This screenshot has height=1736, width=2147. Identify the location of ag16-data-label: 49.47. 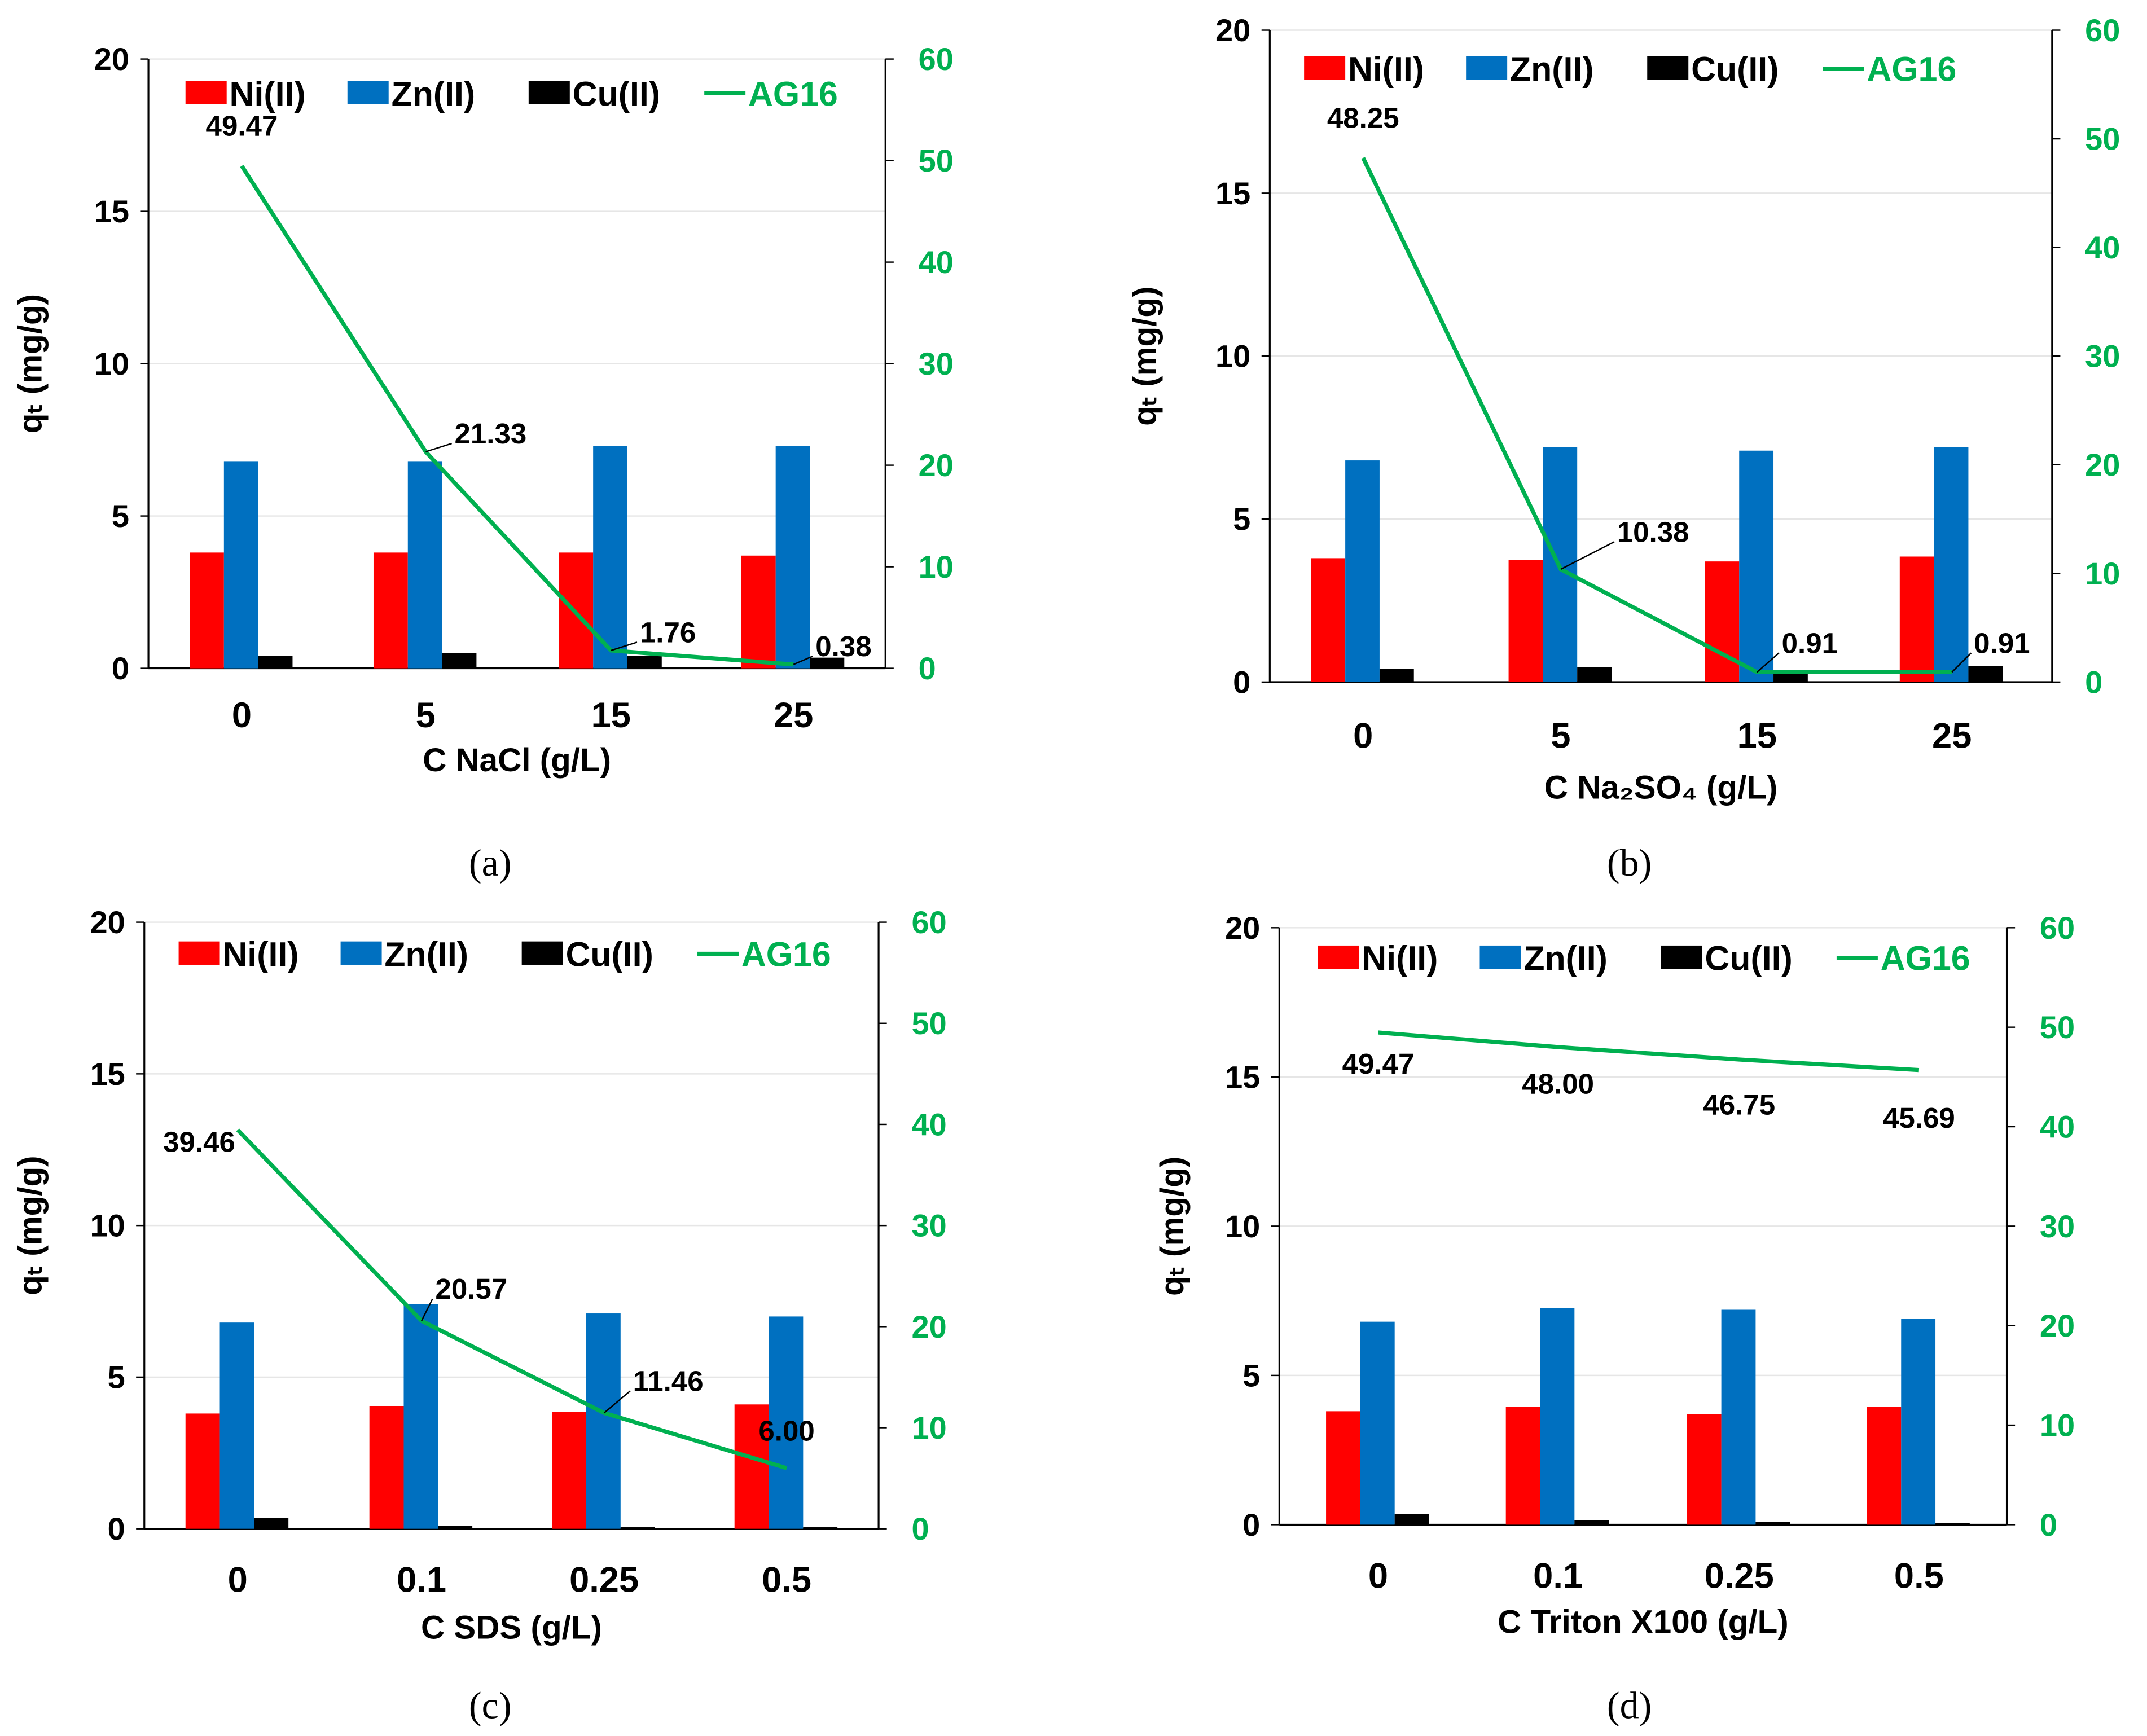
(242, 126).